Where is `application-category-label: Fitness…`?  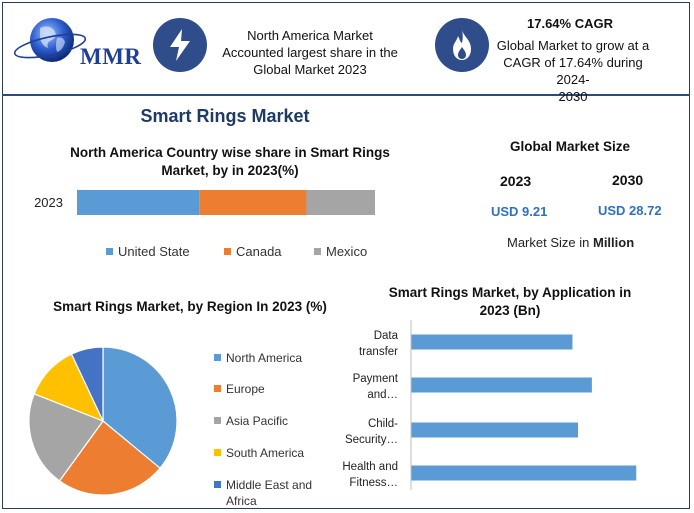
application-category-label: Fitness… is located at coordinates (373, 483).